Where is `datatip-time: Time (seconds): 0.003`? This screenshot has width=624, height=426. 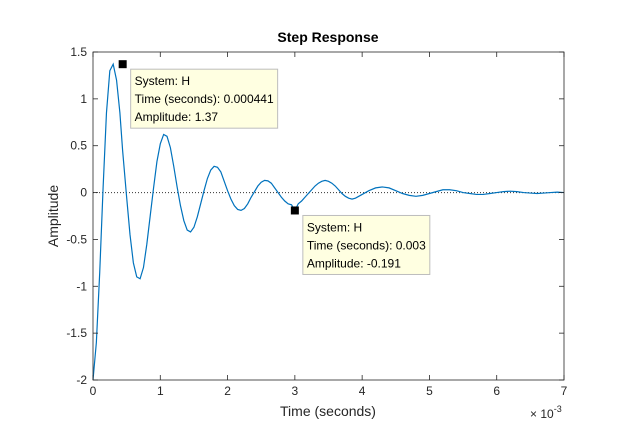 datatip-time: Time (seconds): 0.003 is located at coordinates (366, 245).